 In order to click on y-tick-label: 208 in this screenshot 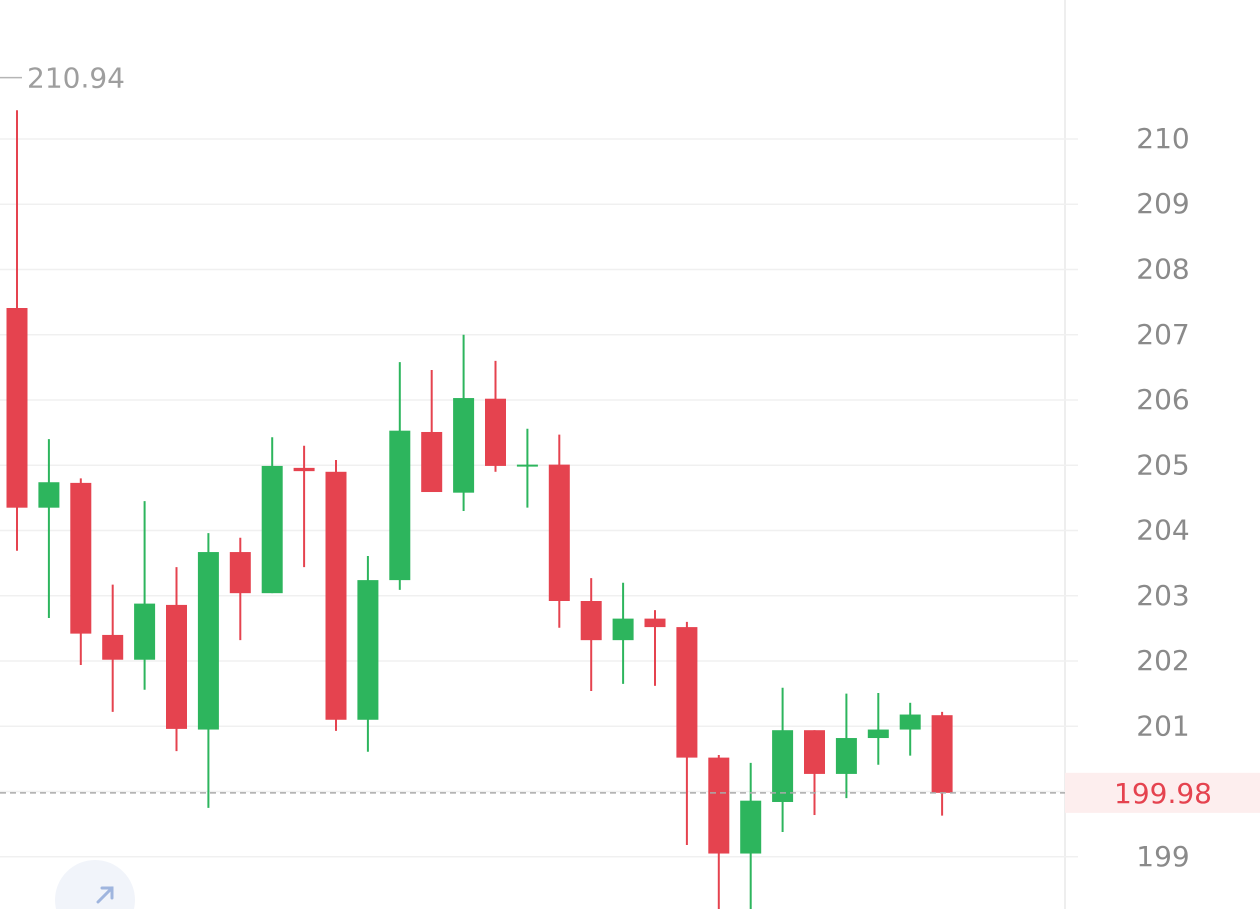, I will do `click(1162, 269)`.